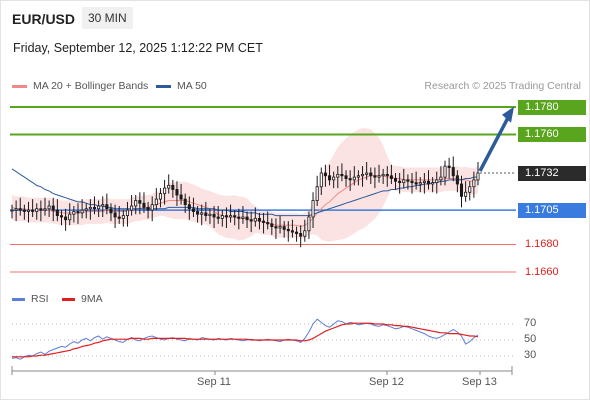 Image resolution: width=590 pixels, height=400 pixels. I want to click on legend-rsi-label: RSI, so click(40, 299).